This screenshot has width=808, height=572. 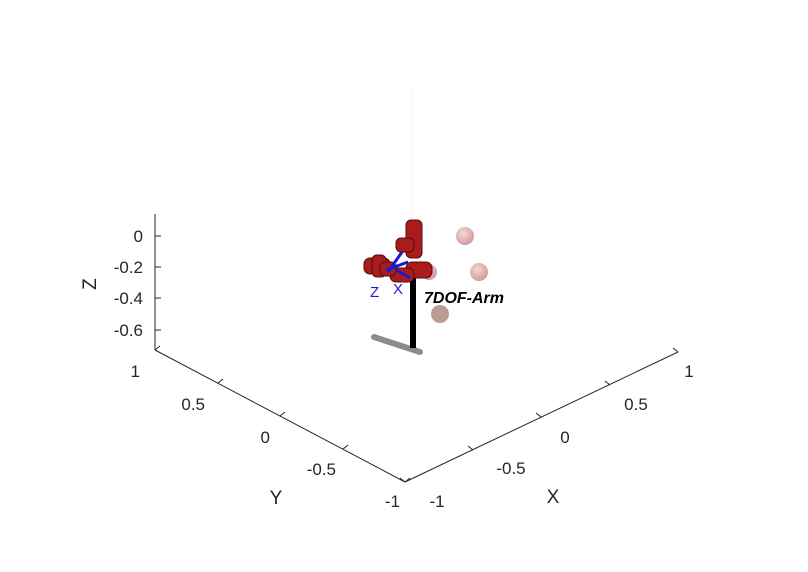 What do you see at coordinates (128, 267) in the screenshot?
I see `z-tick-label: -0.2` at bounding box center [128, 267].